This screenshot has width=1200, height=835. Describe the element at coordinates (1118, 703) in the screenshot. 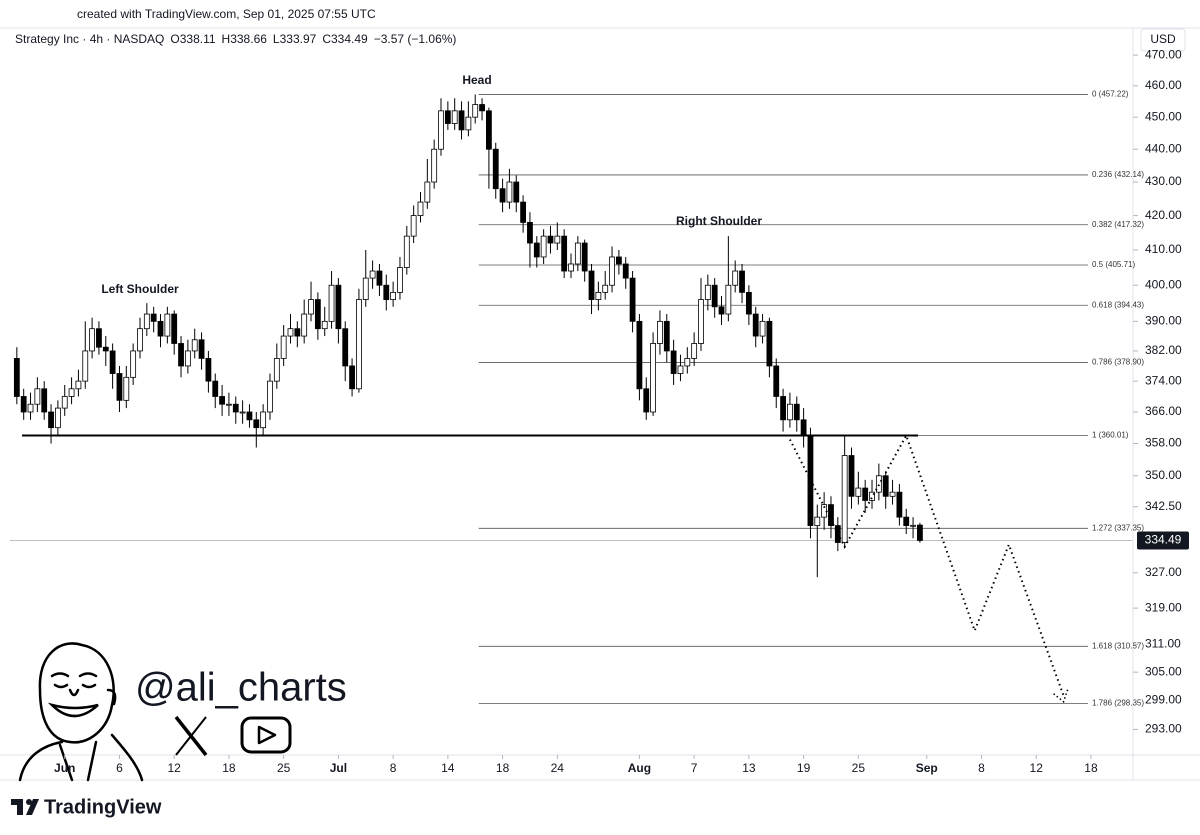

I see `fib-label: 1.786 (298.35)` at that location.